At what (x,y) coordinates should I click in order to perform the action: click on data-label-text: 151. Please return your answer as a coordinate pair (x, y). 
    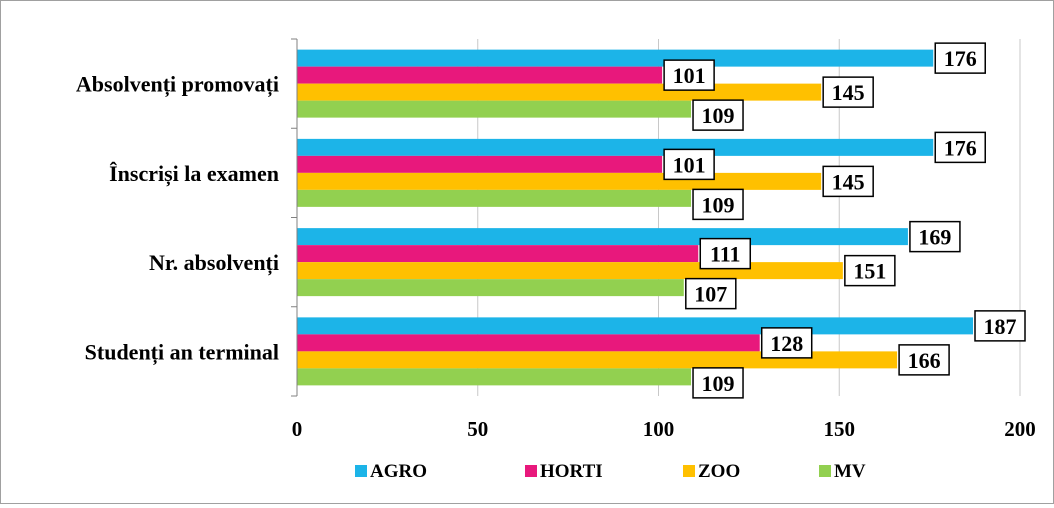
    Looking at the image, I should click on (869, 271).